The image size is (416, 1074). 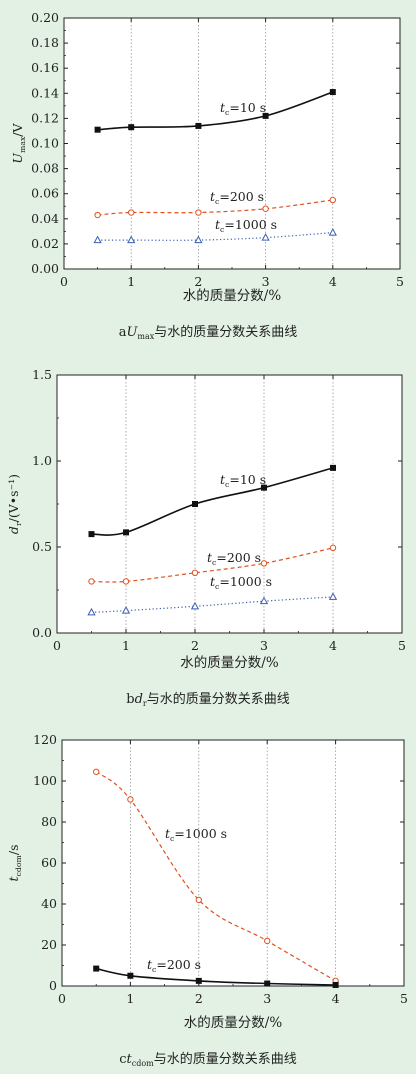 I want to click on caption-letter: a, so click(x=123, y=332).